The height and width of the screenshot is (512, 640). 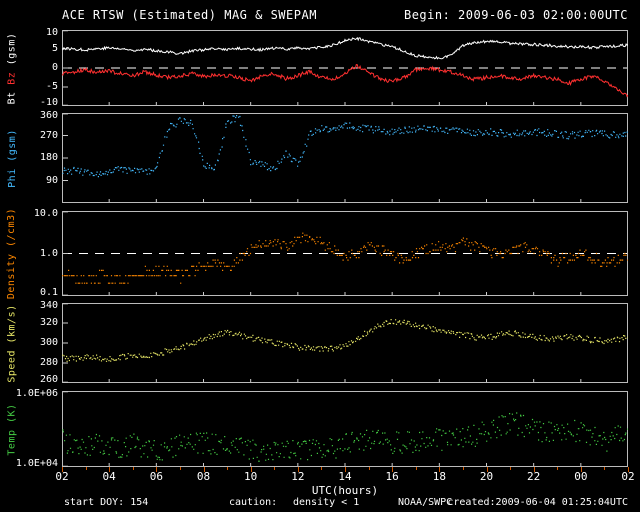 What do you see at coordinates (48, 322) in the screenshot?
I see `y-tick-label-speed: 320` at bounding box center [48, 322].